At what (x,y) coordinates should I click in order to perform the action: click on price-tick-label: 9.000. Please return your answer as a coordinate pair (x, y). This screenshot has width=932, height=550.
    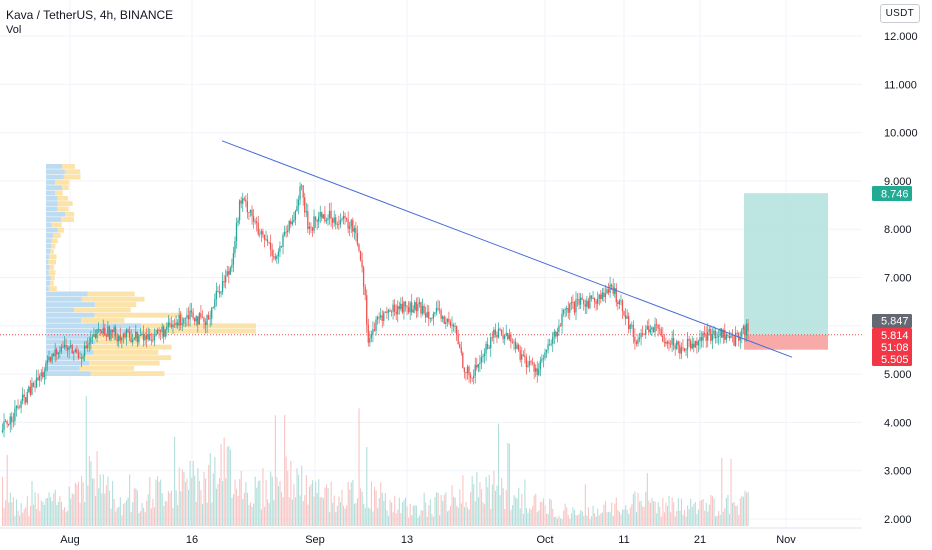
    Looking at the image, I should click on (898, 182).